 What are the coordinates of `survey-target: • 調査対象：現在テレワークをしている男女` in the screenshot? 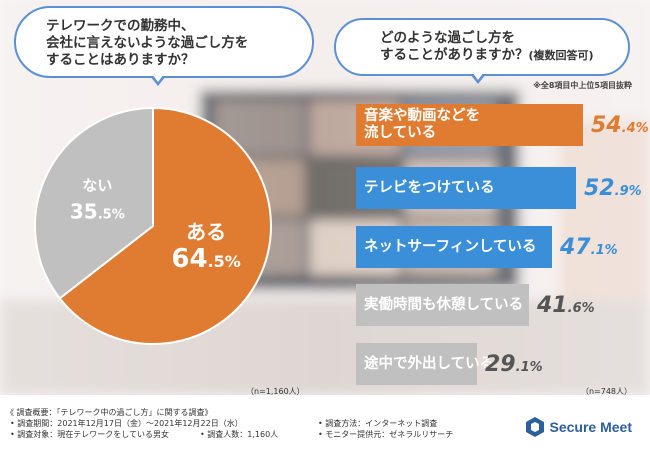 It's located at (90, 434).